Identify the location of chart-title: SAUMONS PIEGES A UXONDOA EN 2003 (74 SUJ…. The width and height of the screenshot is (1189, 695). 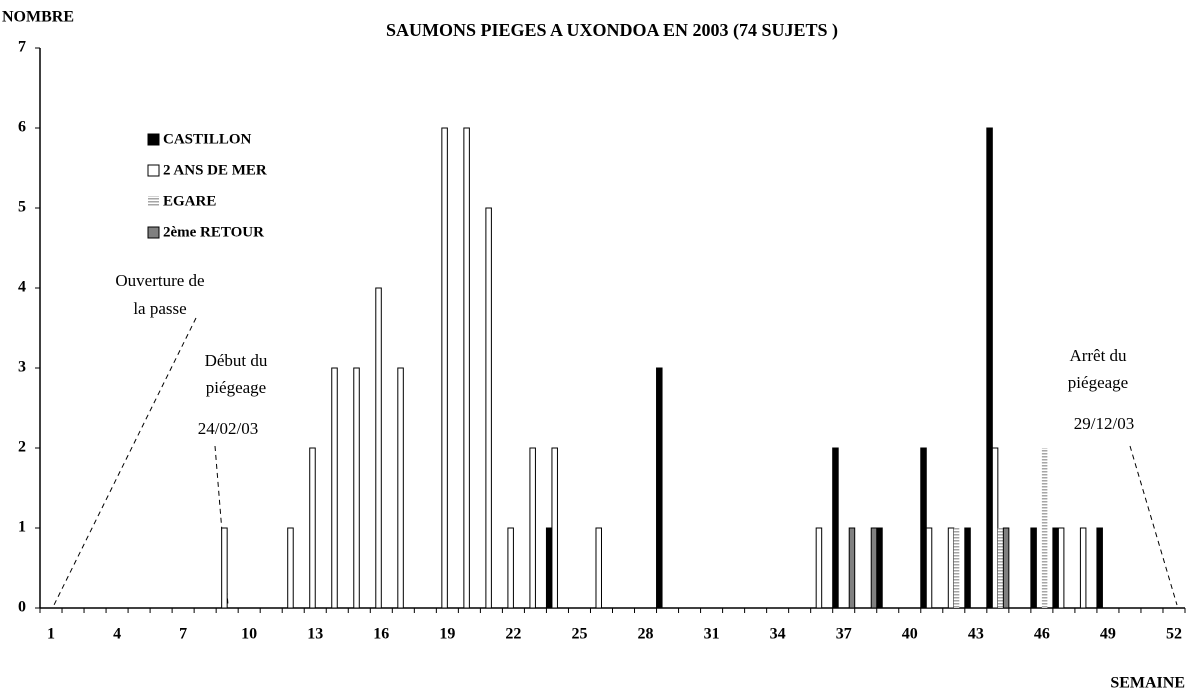
(612, 30).